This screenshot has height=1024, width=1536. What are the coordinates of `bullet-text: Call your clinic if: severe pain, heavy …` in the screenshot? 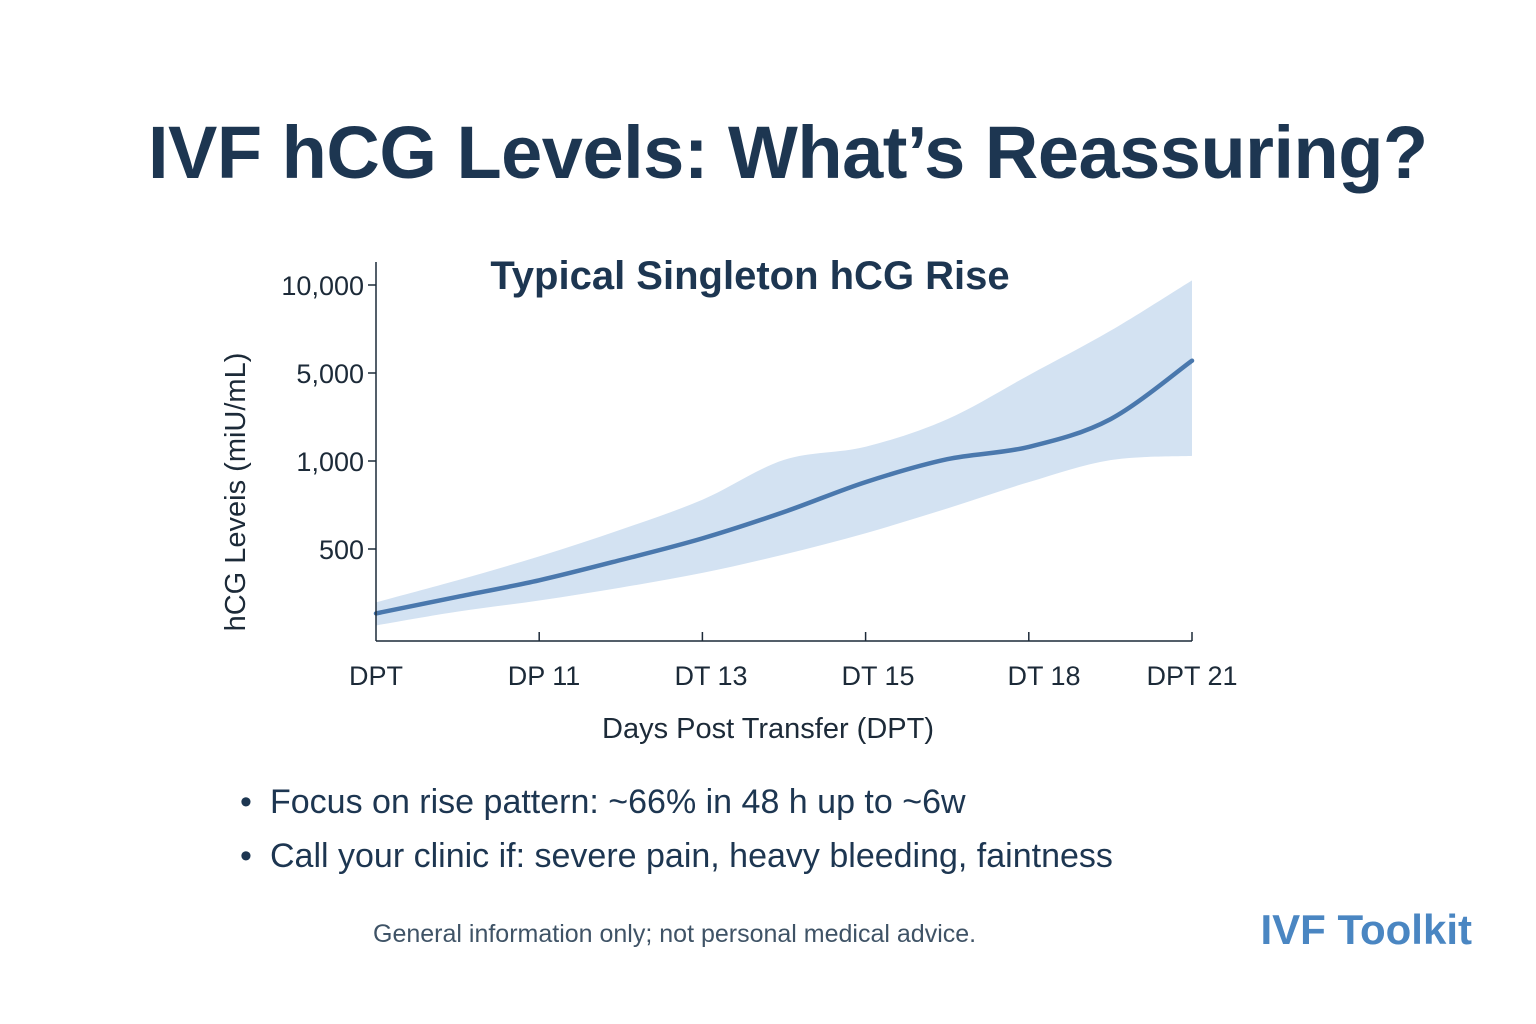 It's located at (691, 856).